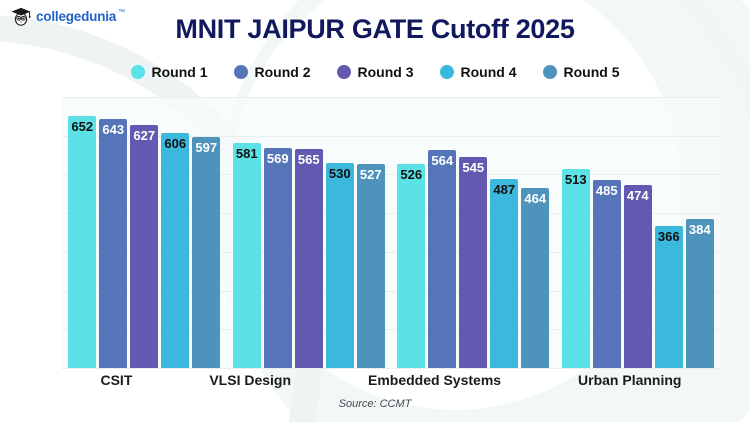 The height and width of the screenshot is (422, 750). What do you see at coordinates (606, 274) in the screenshot?
I see `bar: 485` at bounding box center [606, 274].